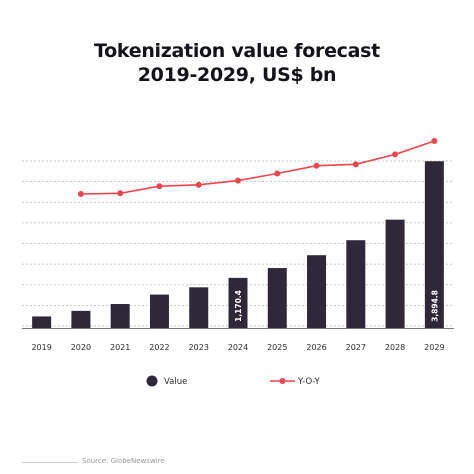 Image resolution: width=474 pixels, height=474 pixels. Describe the element at coordinates (120, 347) in the screenshot. I see `x-tick-label: 2021` at that location.